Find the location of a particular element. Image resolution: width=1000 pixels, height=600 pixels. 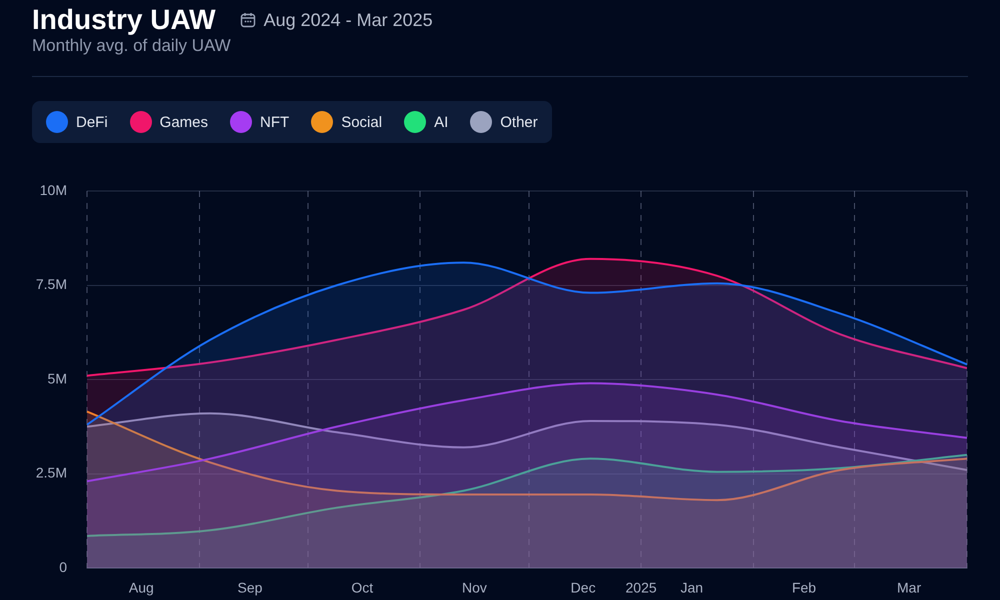

legend-label: AI is located at coordinates (441, 122).